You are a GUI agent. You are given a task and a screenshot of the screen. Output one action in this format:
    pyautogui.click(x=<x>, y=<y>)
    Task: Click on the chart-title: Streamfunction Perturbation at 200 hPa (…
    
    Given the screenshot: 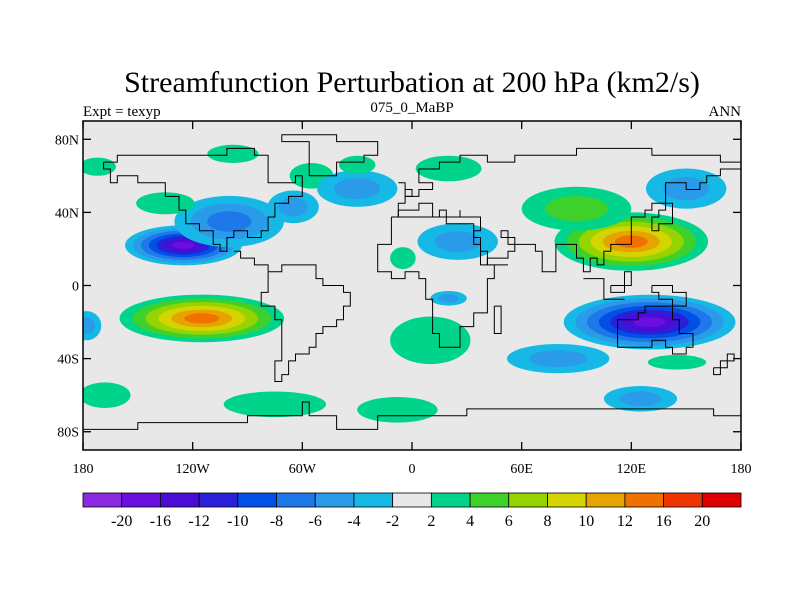 What is the action you would take?
    pyautogui.click(x=412, y=82)
    